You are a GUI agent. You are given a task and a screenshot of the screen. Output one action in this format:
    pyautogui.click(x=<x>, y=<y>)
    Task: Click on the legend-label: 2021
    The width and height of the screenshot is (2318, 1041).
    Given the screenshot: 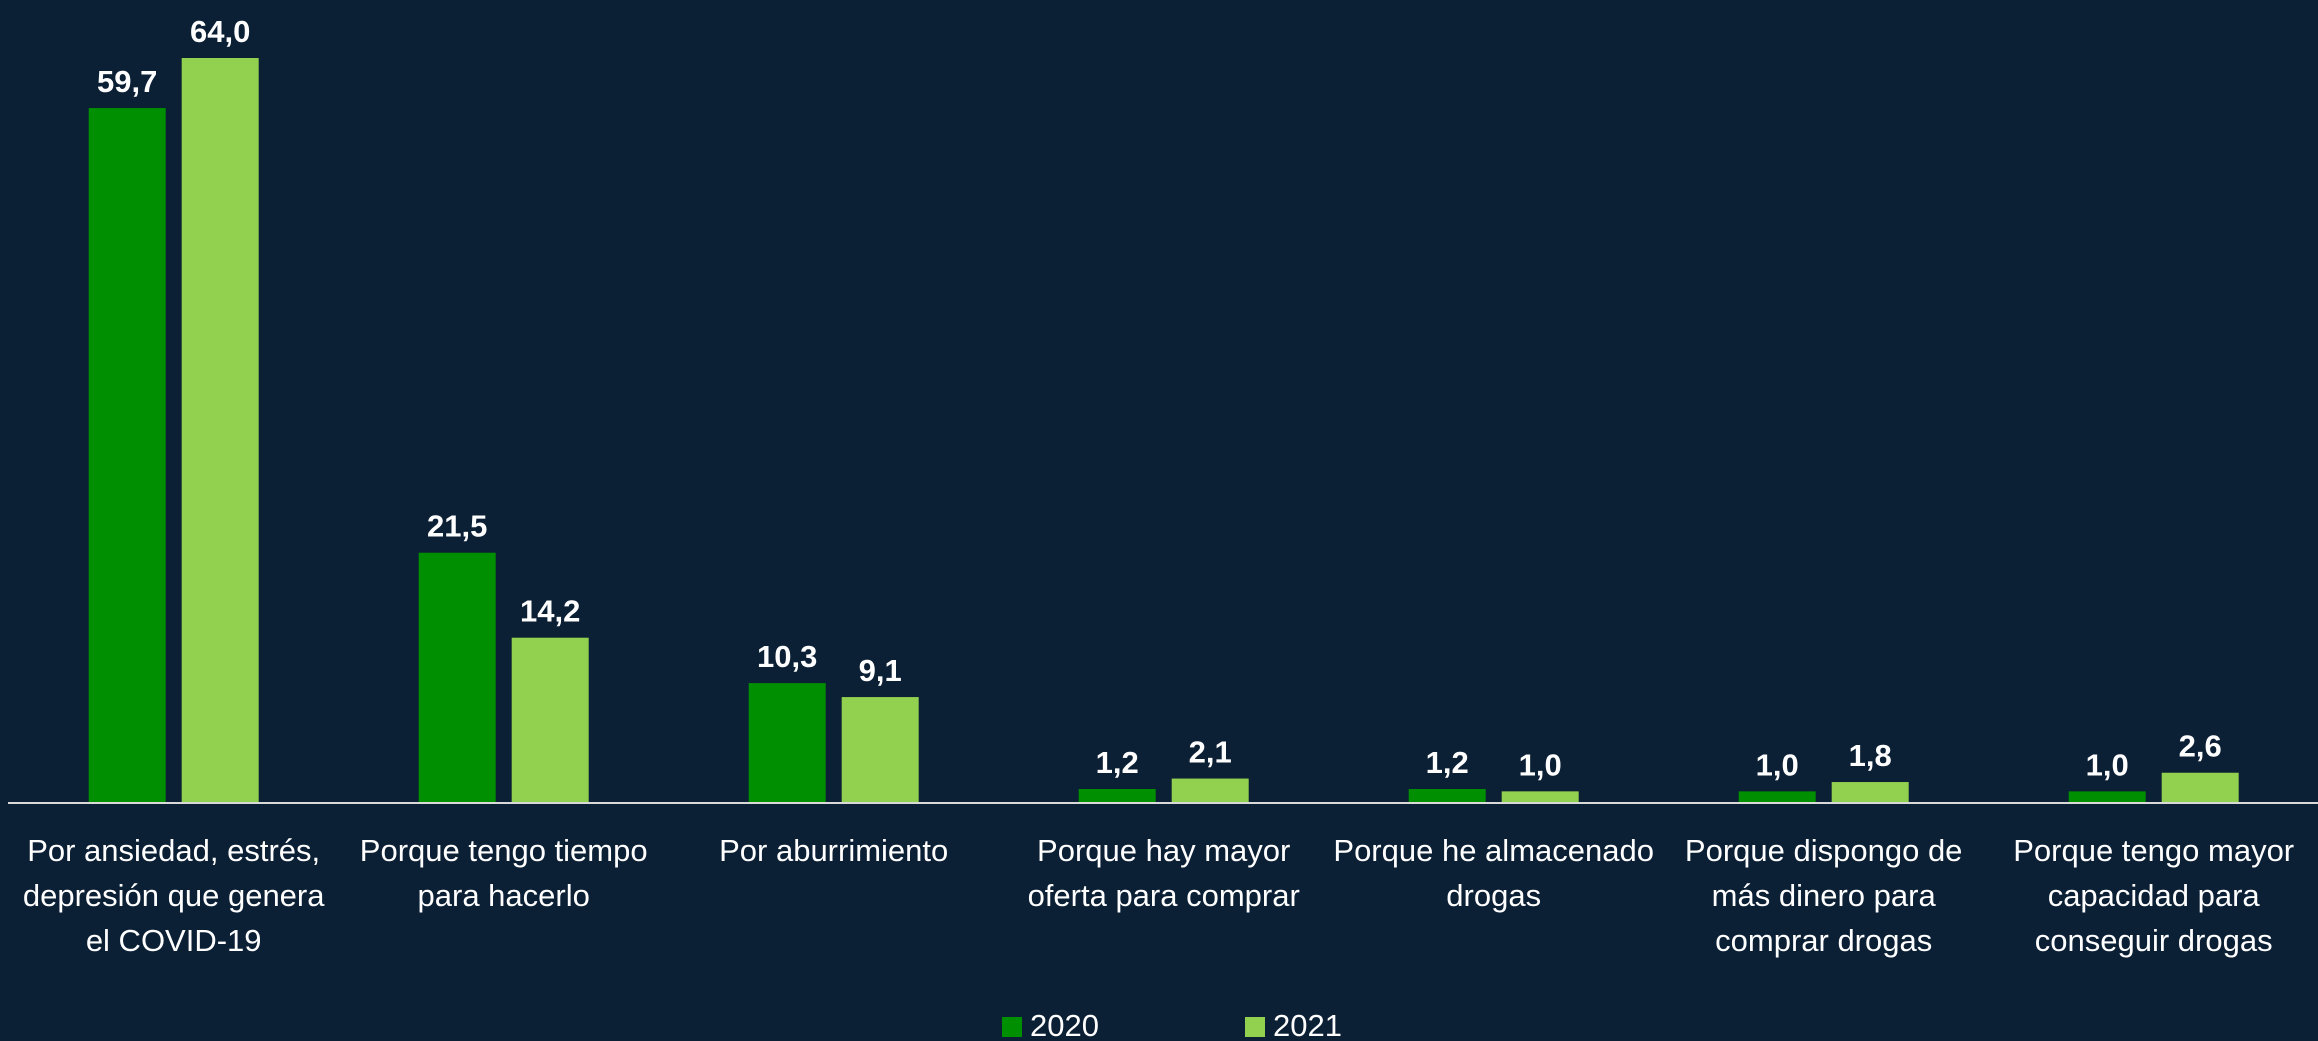 What is the action you would take?
    pyautogui.click(x=1307, y=1024)
    